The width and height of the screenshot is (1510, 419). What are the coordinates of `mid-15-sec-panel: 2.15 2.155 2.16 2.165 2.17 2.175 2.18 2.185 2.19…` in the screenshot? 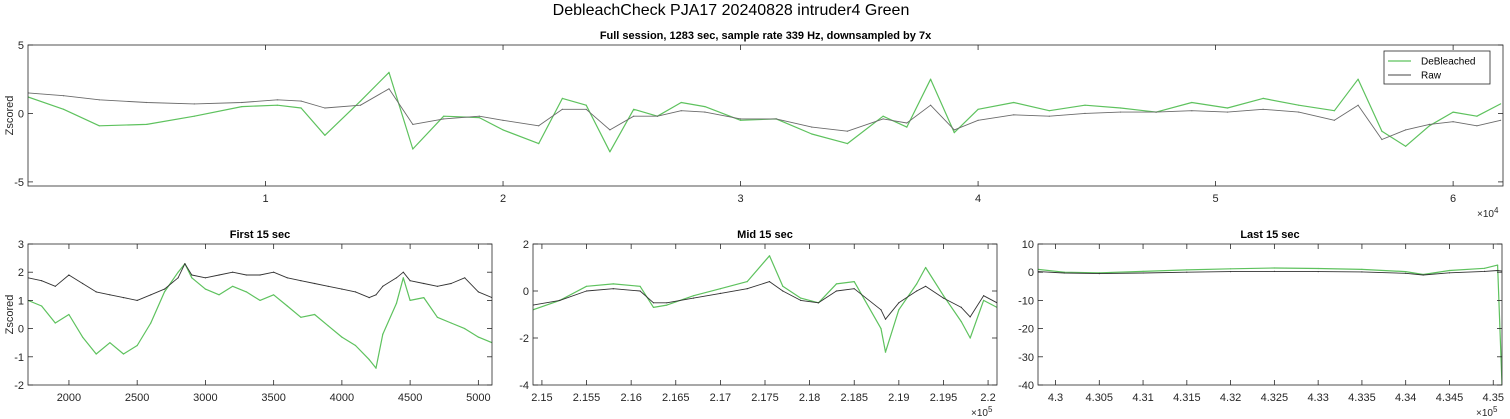 It's located at (758, 324).